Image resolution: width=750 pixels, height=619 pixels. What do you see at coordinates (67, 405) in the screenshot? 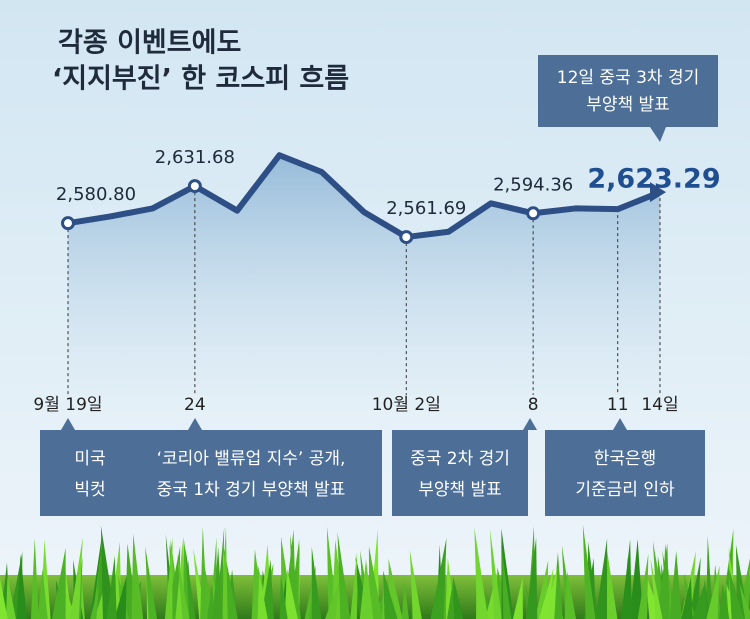
I see `x-tick-label: 9월 19일` at bounding box center [67, 405].